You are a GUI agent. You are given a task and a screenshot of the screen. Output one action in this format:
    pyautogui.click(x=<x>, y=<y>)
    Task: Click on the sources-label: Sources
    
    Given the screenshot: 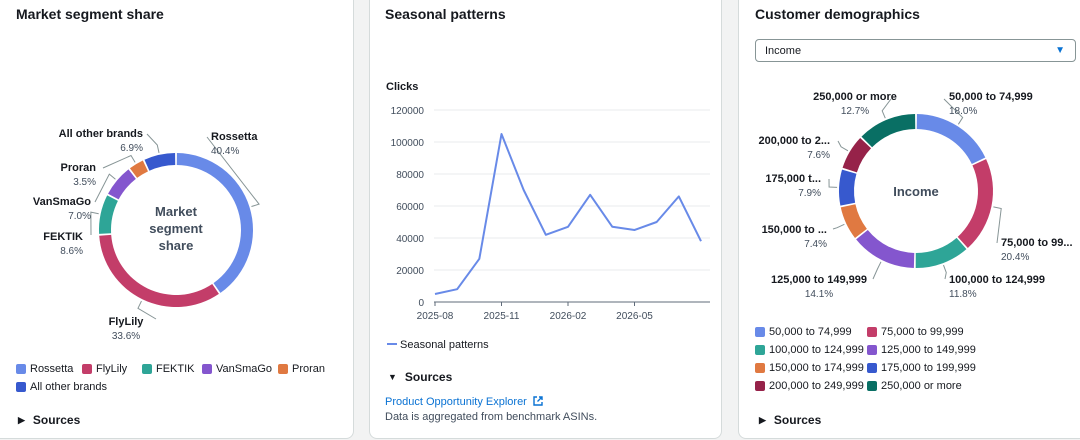 What is the action you would take?
    pyautogui.click(x=797, y=420)
    